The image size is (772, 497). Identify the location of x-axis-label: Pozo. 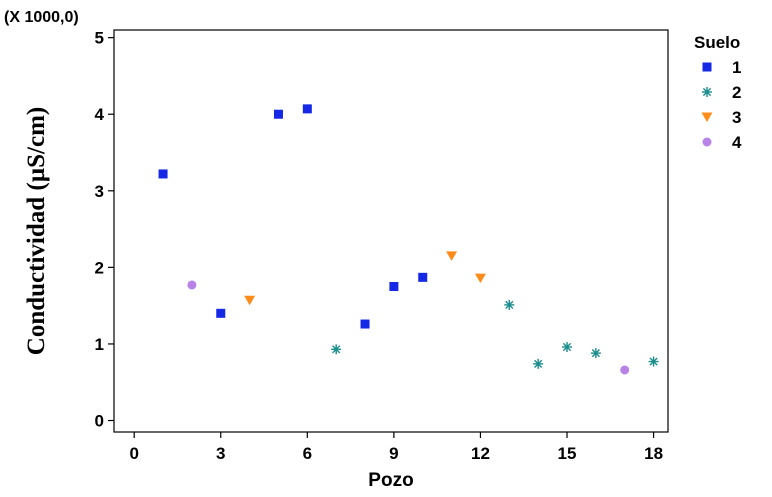
(390, 480).